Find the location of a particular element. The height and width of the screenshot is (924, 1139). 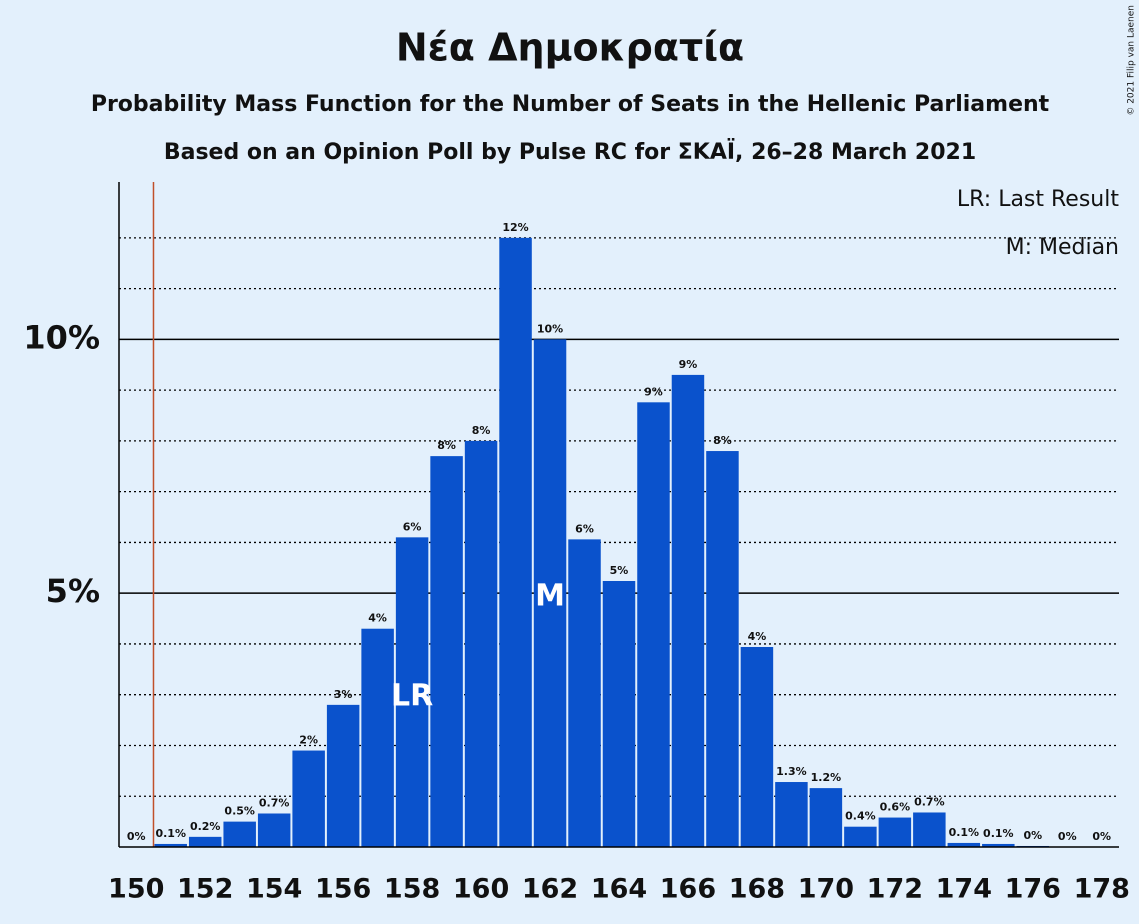

x-tick-label: 150 is located at coordinates (136, 889).